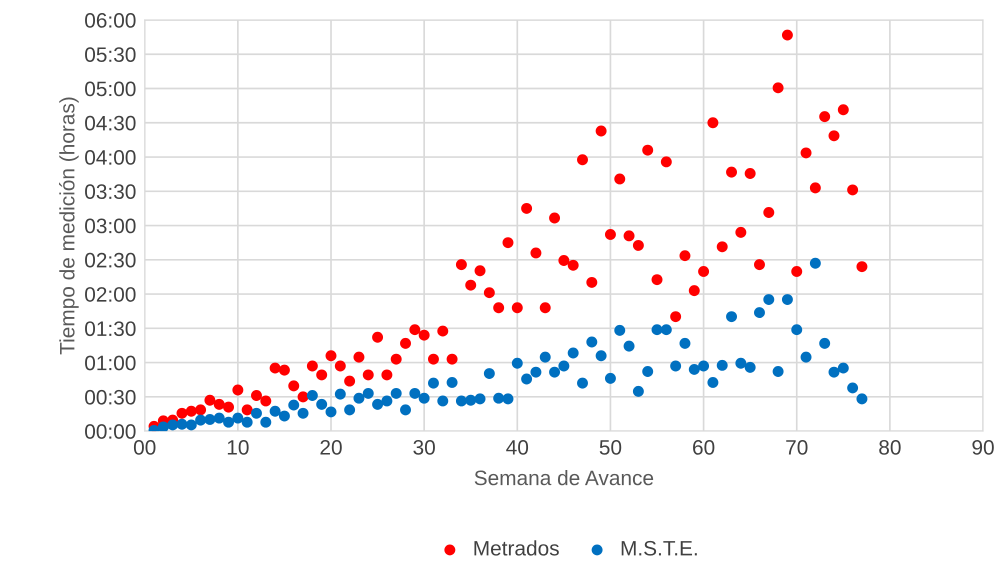 Image resolution: width=998 pixels, height=571 pixels. What do you see at coordinates (516, 548) in the screenshot?
I see `legend-label: Metrados` at bounding box center [516, 548].